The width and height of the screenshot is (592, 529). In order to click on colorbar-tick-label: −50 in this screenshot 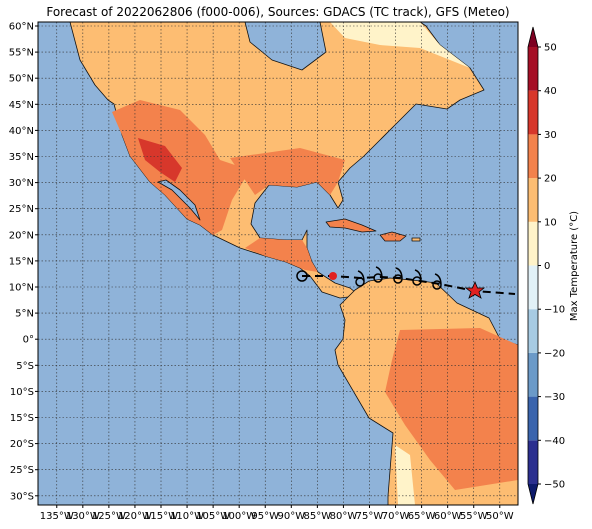, I will do `click(554, 485)`.